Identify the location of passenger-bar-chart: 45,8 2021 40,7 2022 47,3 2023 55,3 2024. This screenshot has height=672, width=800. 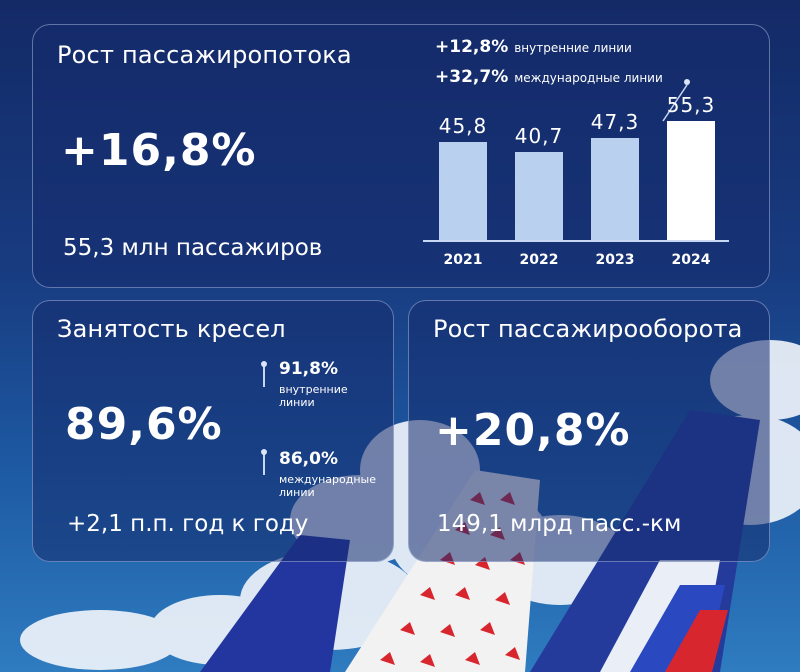
(583, 185).